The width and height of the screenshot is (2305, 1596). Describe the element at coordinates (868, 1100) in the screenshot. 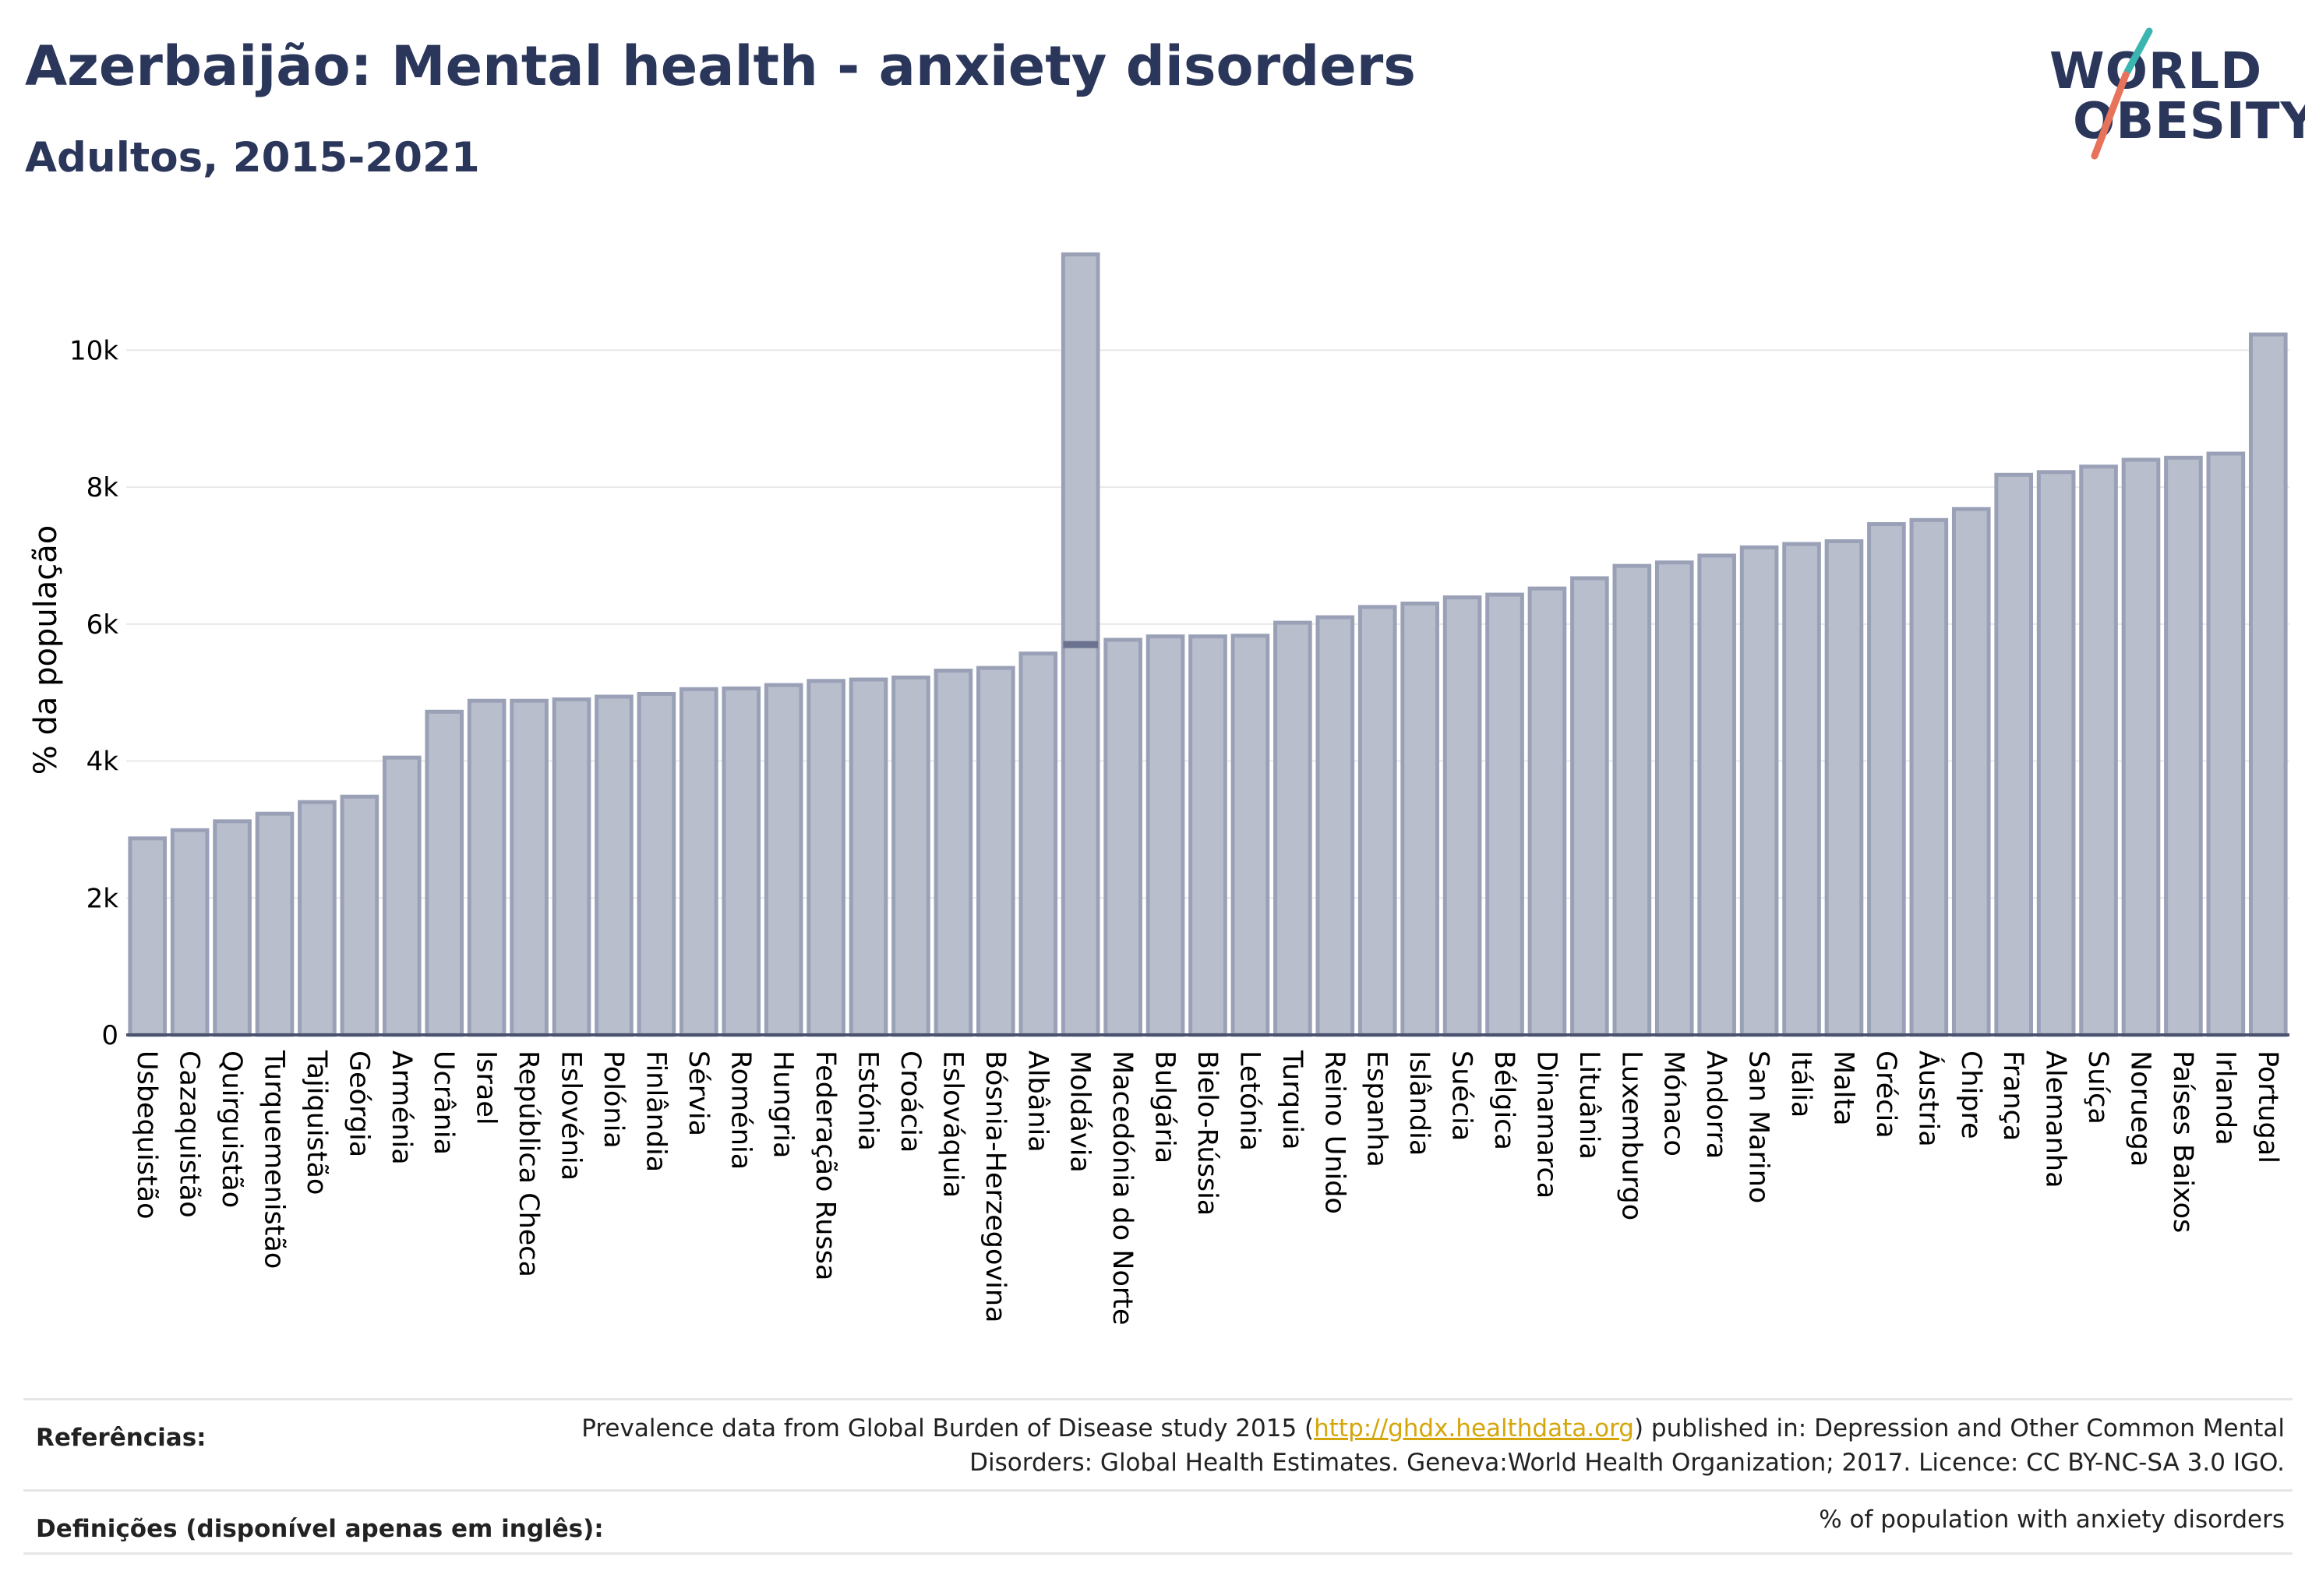

I see `x-tick-label: Estónia` at that location.